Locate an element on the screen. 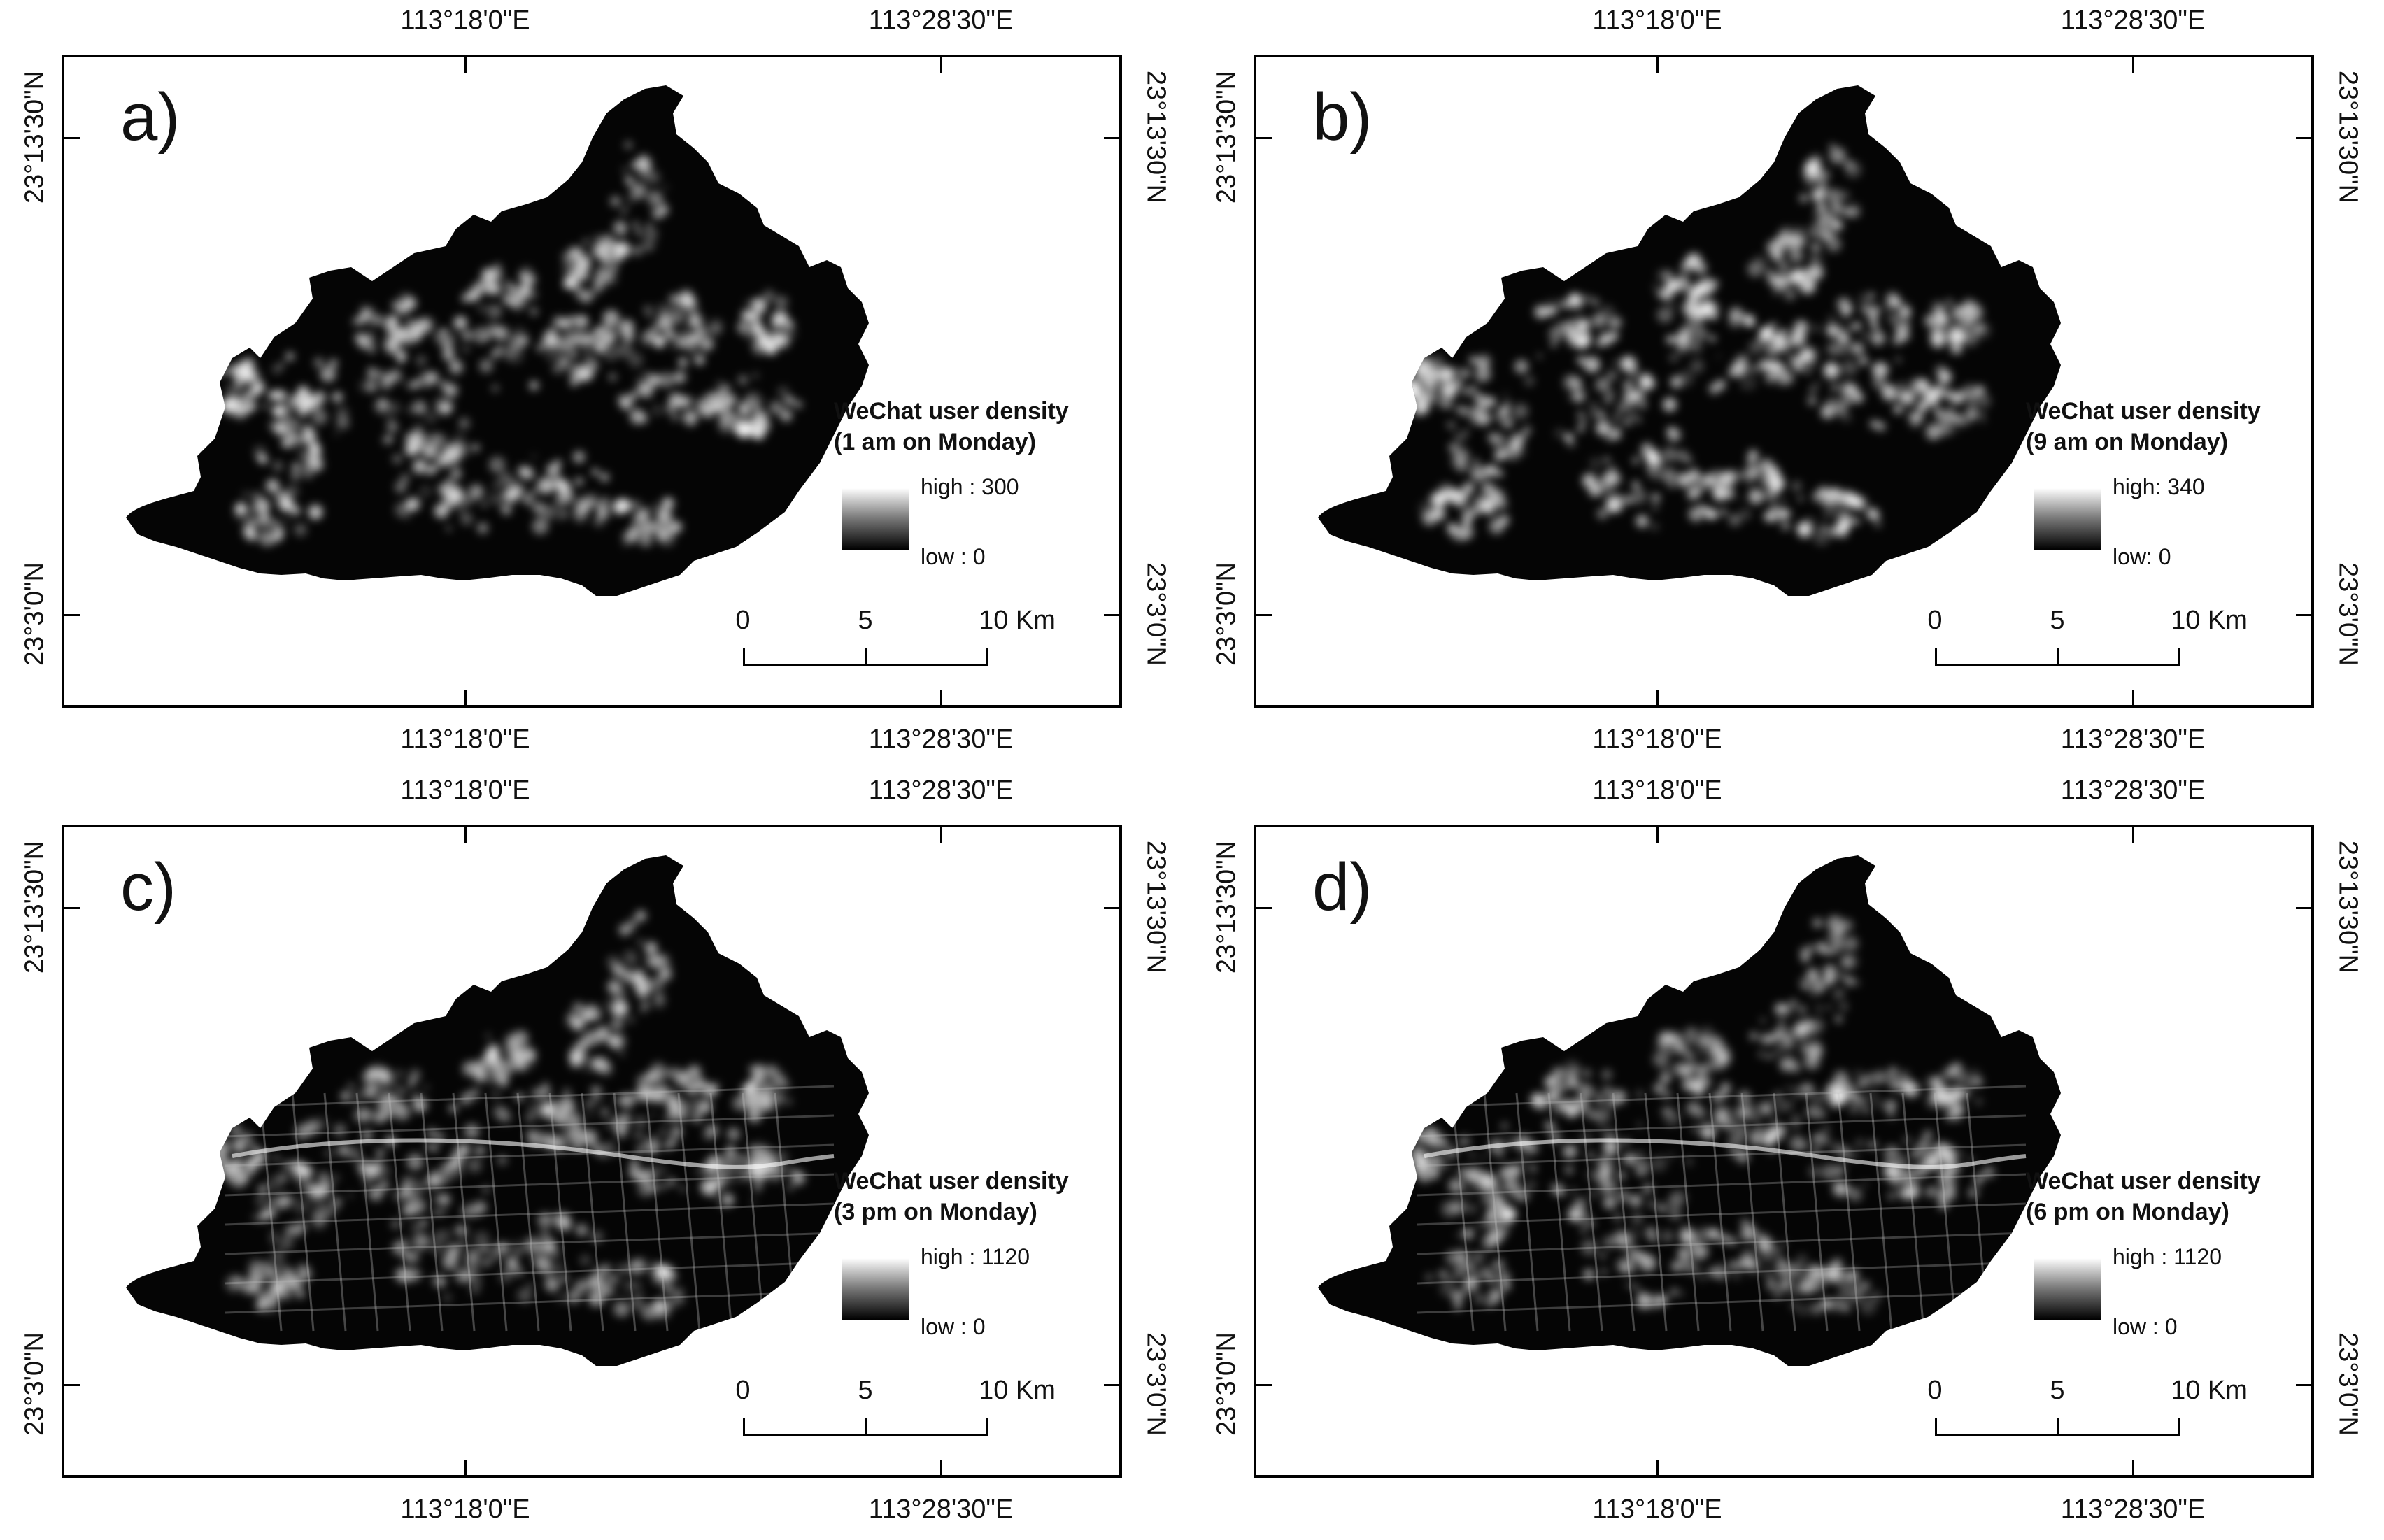 The width and height of the screenshot is (2384, 1540). lon-label-bottom-2: 113°28'30"E is located at coordinates (941, 1509).